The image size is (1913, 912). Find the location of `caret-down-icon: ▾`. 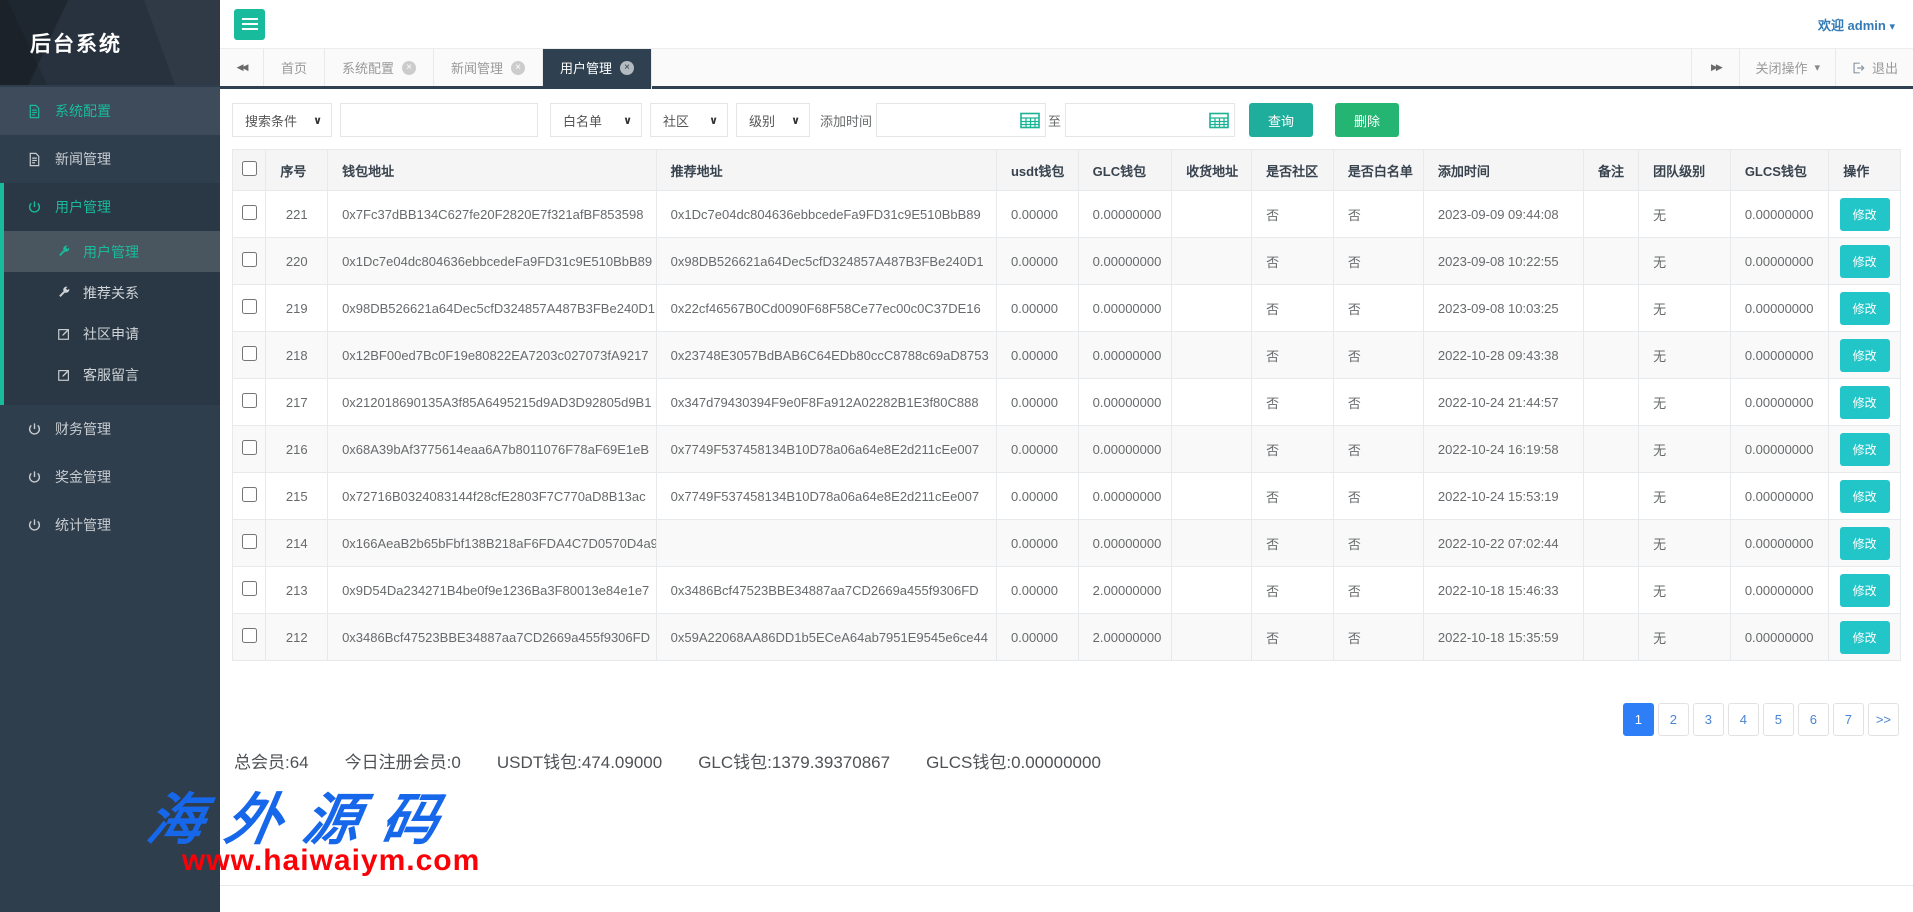

caret-down-icon: ▾ is located at coordinates (1817, 68).